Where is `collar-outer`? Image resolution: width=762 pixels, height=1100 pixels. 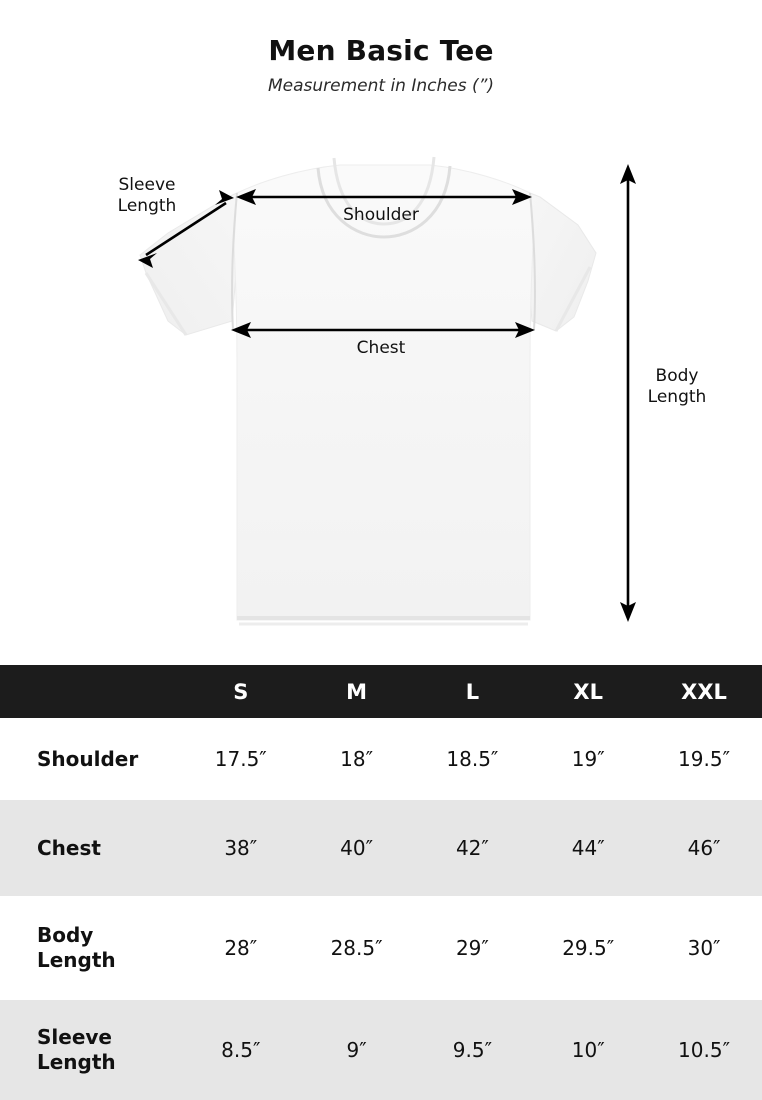
collar-outer is located at coordinates (384, 202).